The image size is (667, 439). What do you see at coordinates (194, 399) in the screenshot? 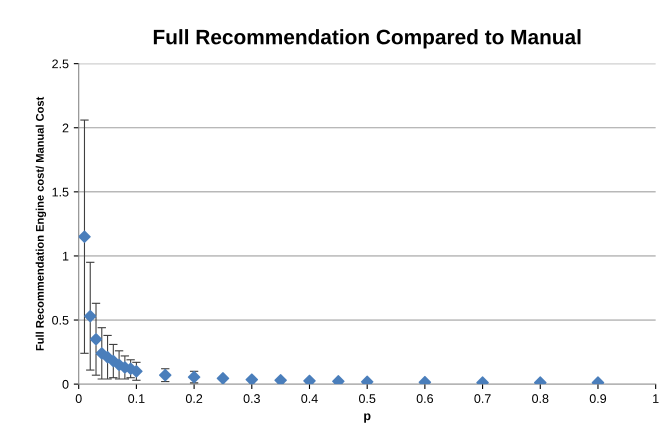
I see `x-tick-label: 0.2` at bounding box center [194, 399].